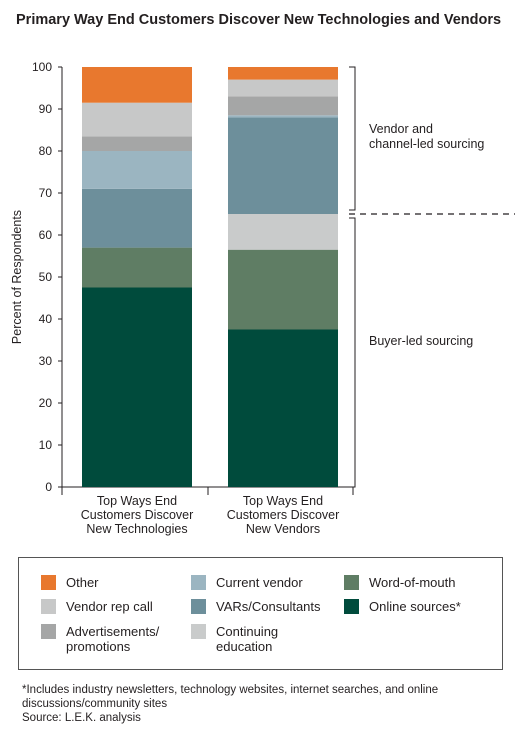 Image resolution: width=525 pixels, height=743 pixels. What do you see at coordinates (48, 487) in the screenshot?
I see `y-tick-label: 0` at bounding box center [48, 487].